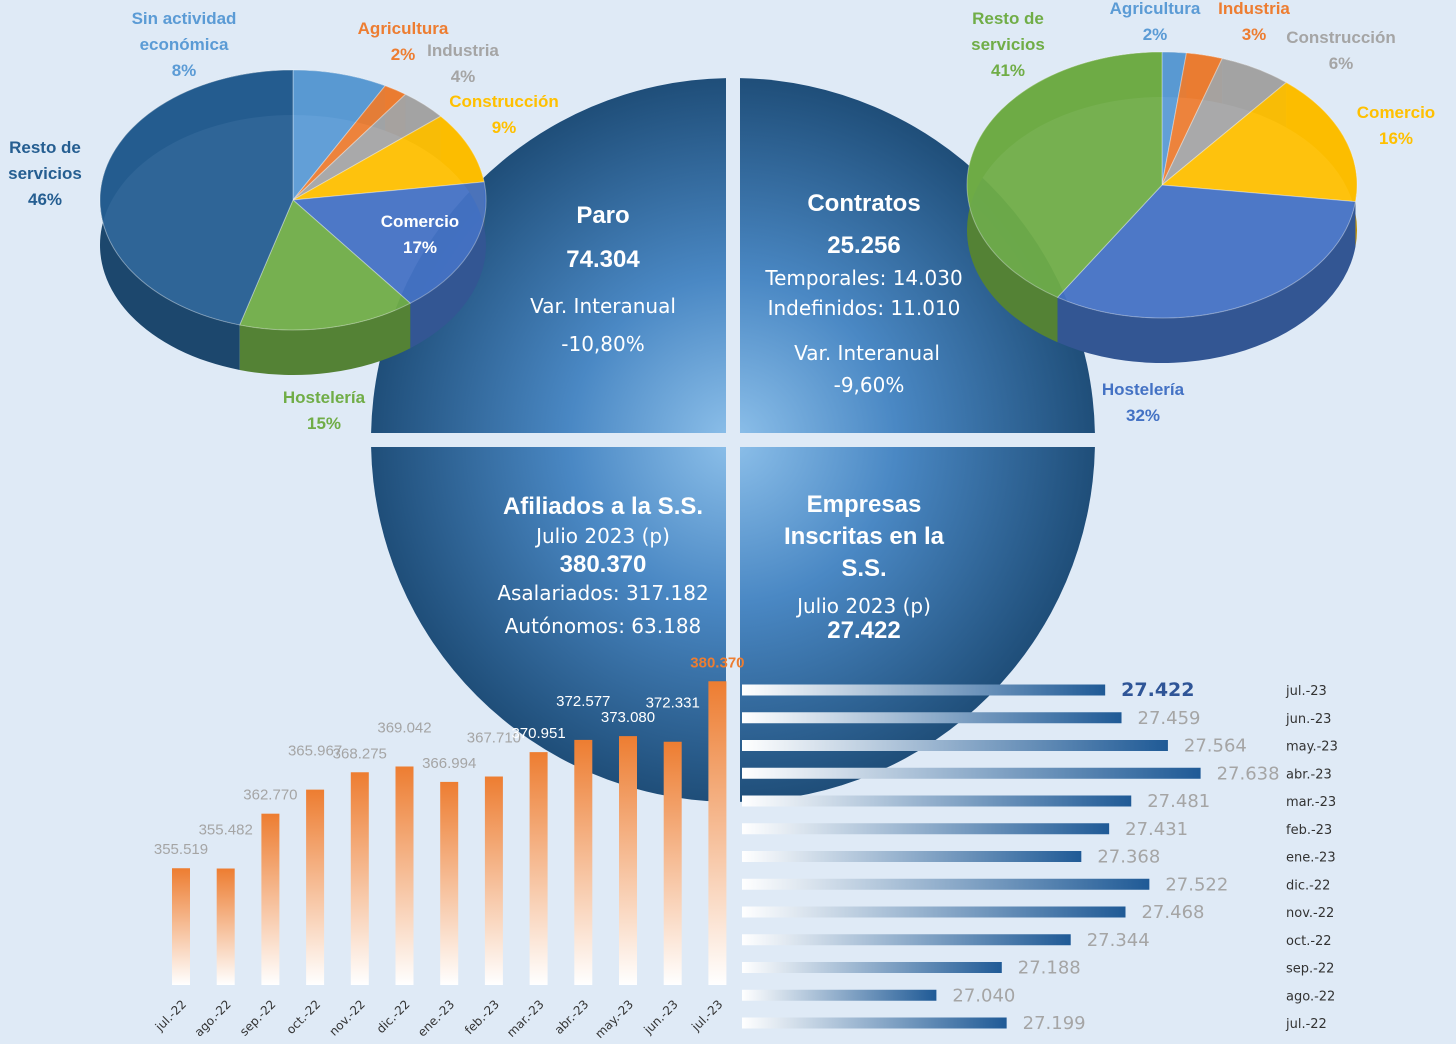 This screenshot has width=1456, height=1044. What do you see at coordinates (436, 1018) in the screenshot?
I see `x-tick-label: ene.-23` at bounding box center [436, 1018].